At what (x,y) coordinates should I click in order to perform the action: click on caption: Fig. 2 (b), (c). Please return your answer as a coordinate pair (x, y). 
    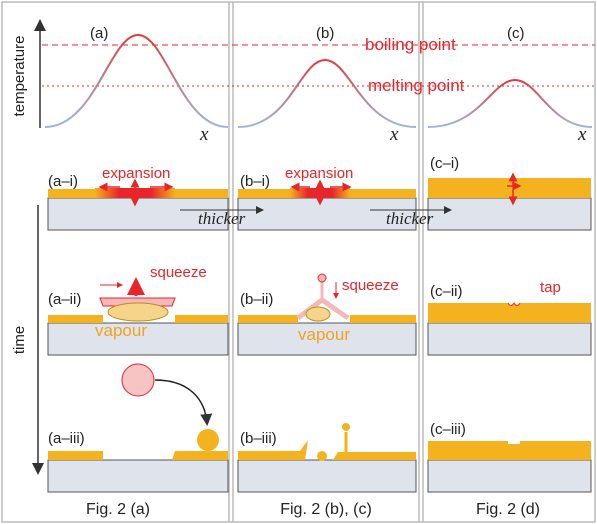
    Looking at the image, I should click on (326, 509).